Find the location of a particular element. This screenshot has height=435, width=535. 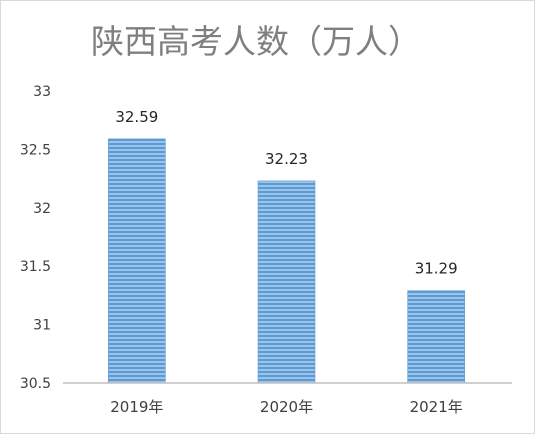

data-label: 32.23 is located at coordinates (286, 159).